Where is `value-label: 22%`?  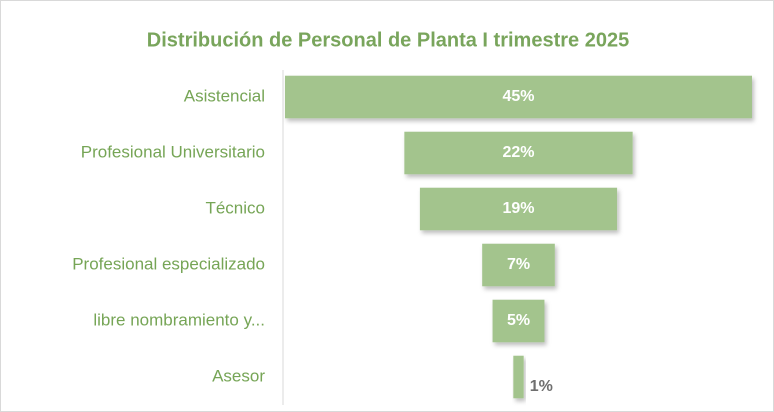
value-label: 22% is located at coordinates (518, 152).